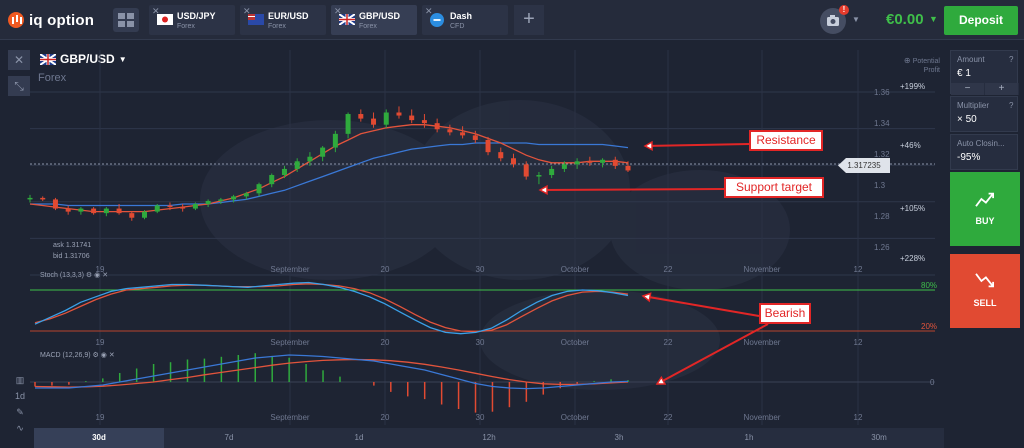  Describe the element at coordinates (289, 417) in the screenshot. I see `time-tick-label: September` at that location.